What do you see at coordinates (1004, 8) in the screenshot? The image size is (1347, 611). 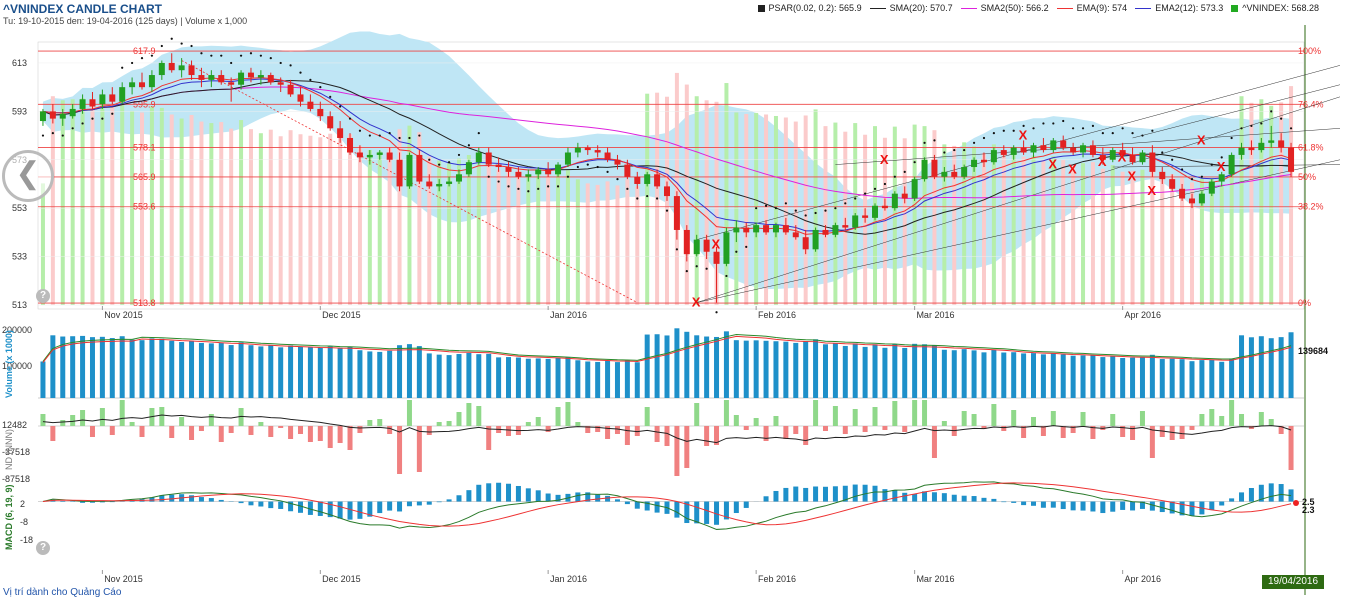 I see `legend-item: SMA2(50): 566.2` at bounding box center [1004, 8].